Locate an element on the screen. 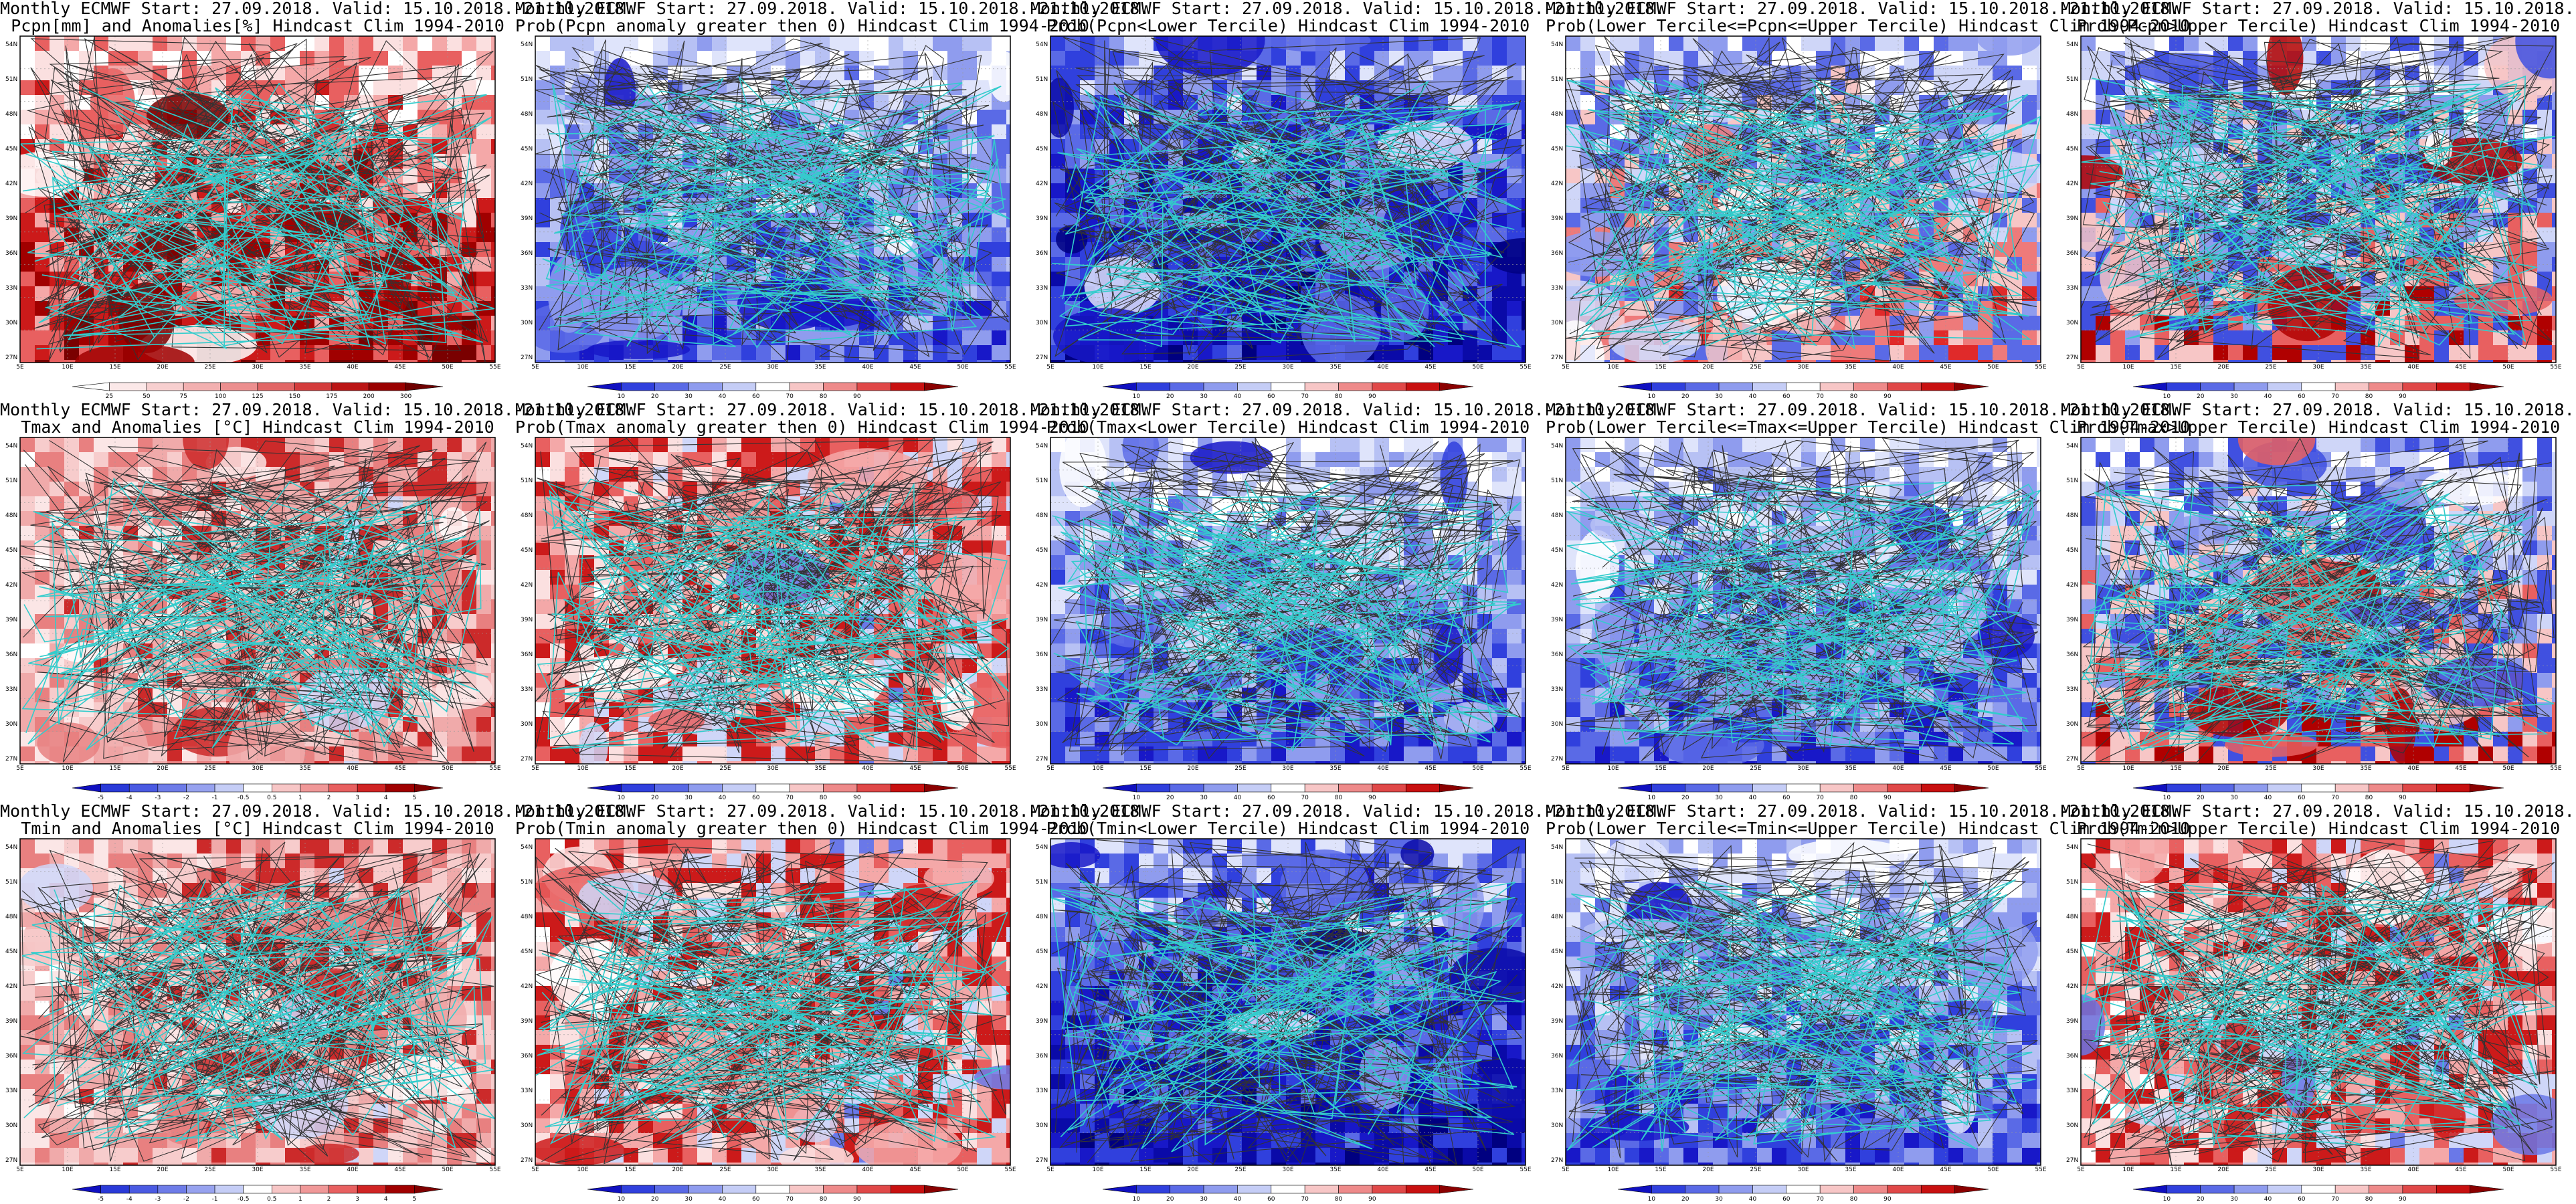 The height and width of the screenshot is (1204, 2576). lat-label: 51N is located at coordinates (527, 79).